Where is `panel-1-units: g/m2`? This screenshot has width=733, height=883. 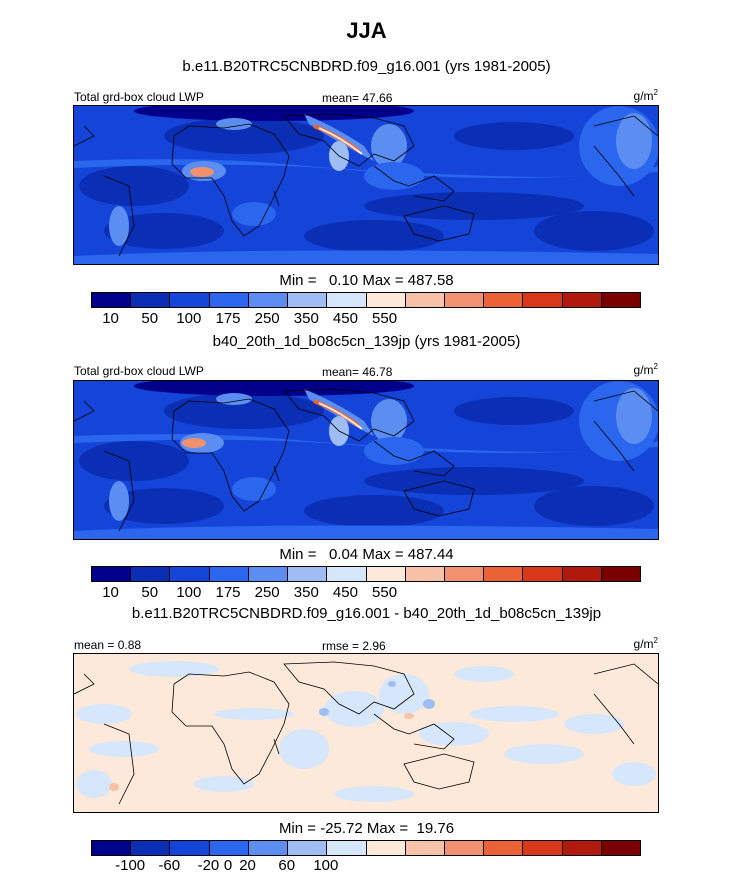 panel-1-units: g/m2 is located at coordinates (645, 95).